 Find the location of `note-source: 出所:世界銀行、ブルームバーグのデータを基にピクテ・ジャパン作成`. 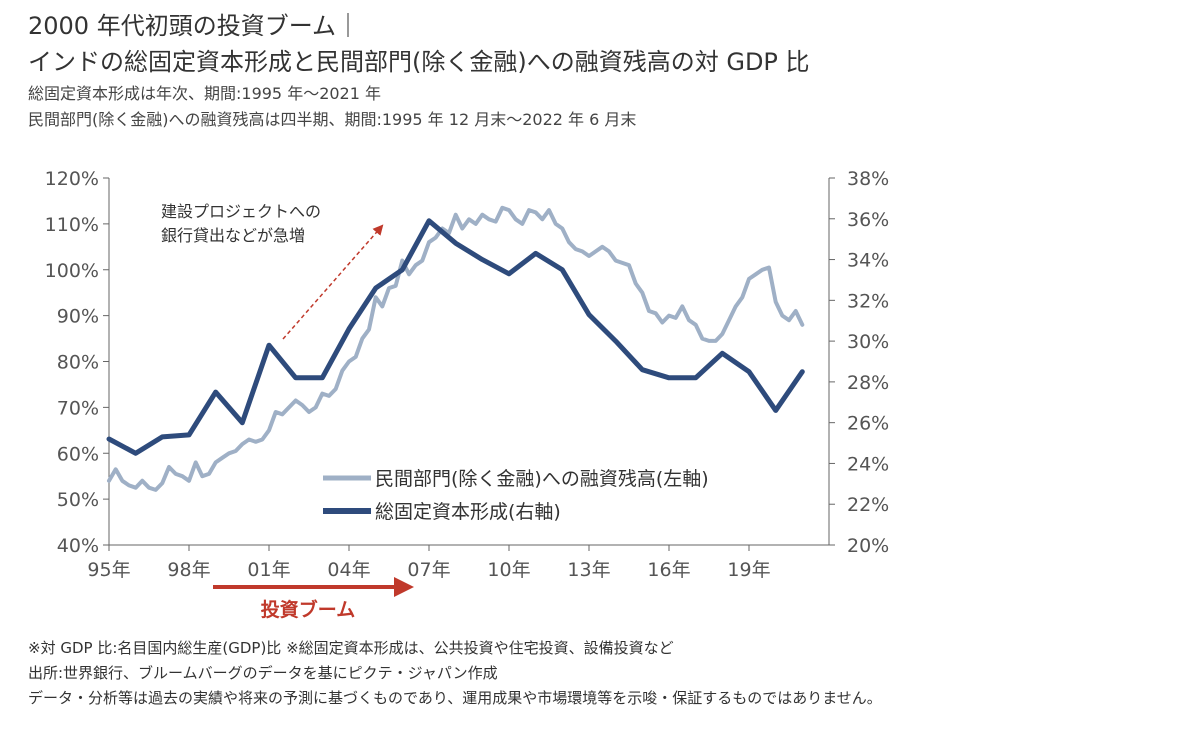

note-source: 出所:世界銀行、ブルームバーグのデータを基にピクテ・ジャパン作成 is located at coordinates (263, 673).